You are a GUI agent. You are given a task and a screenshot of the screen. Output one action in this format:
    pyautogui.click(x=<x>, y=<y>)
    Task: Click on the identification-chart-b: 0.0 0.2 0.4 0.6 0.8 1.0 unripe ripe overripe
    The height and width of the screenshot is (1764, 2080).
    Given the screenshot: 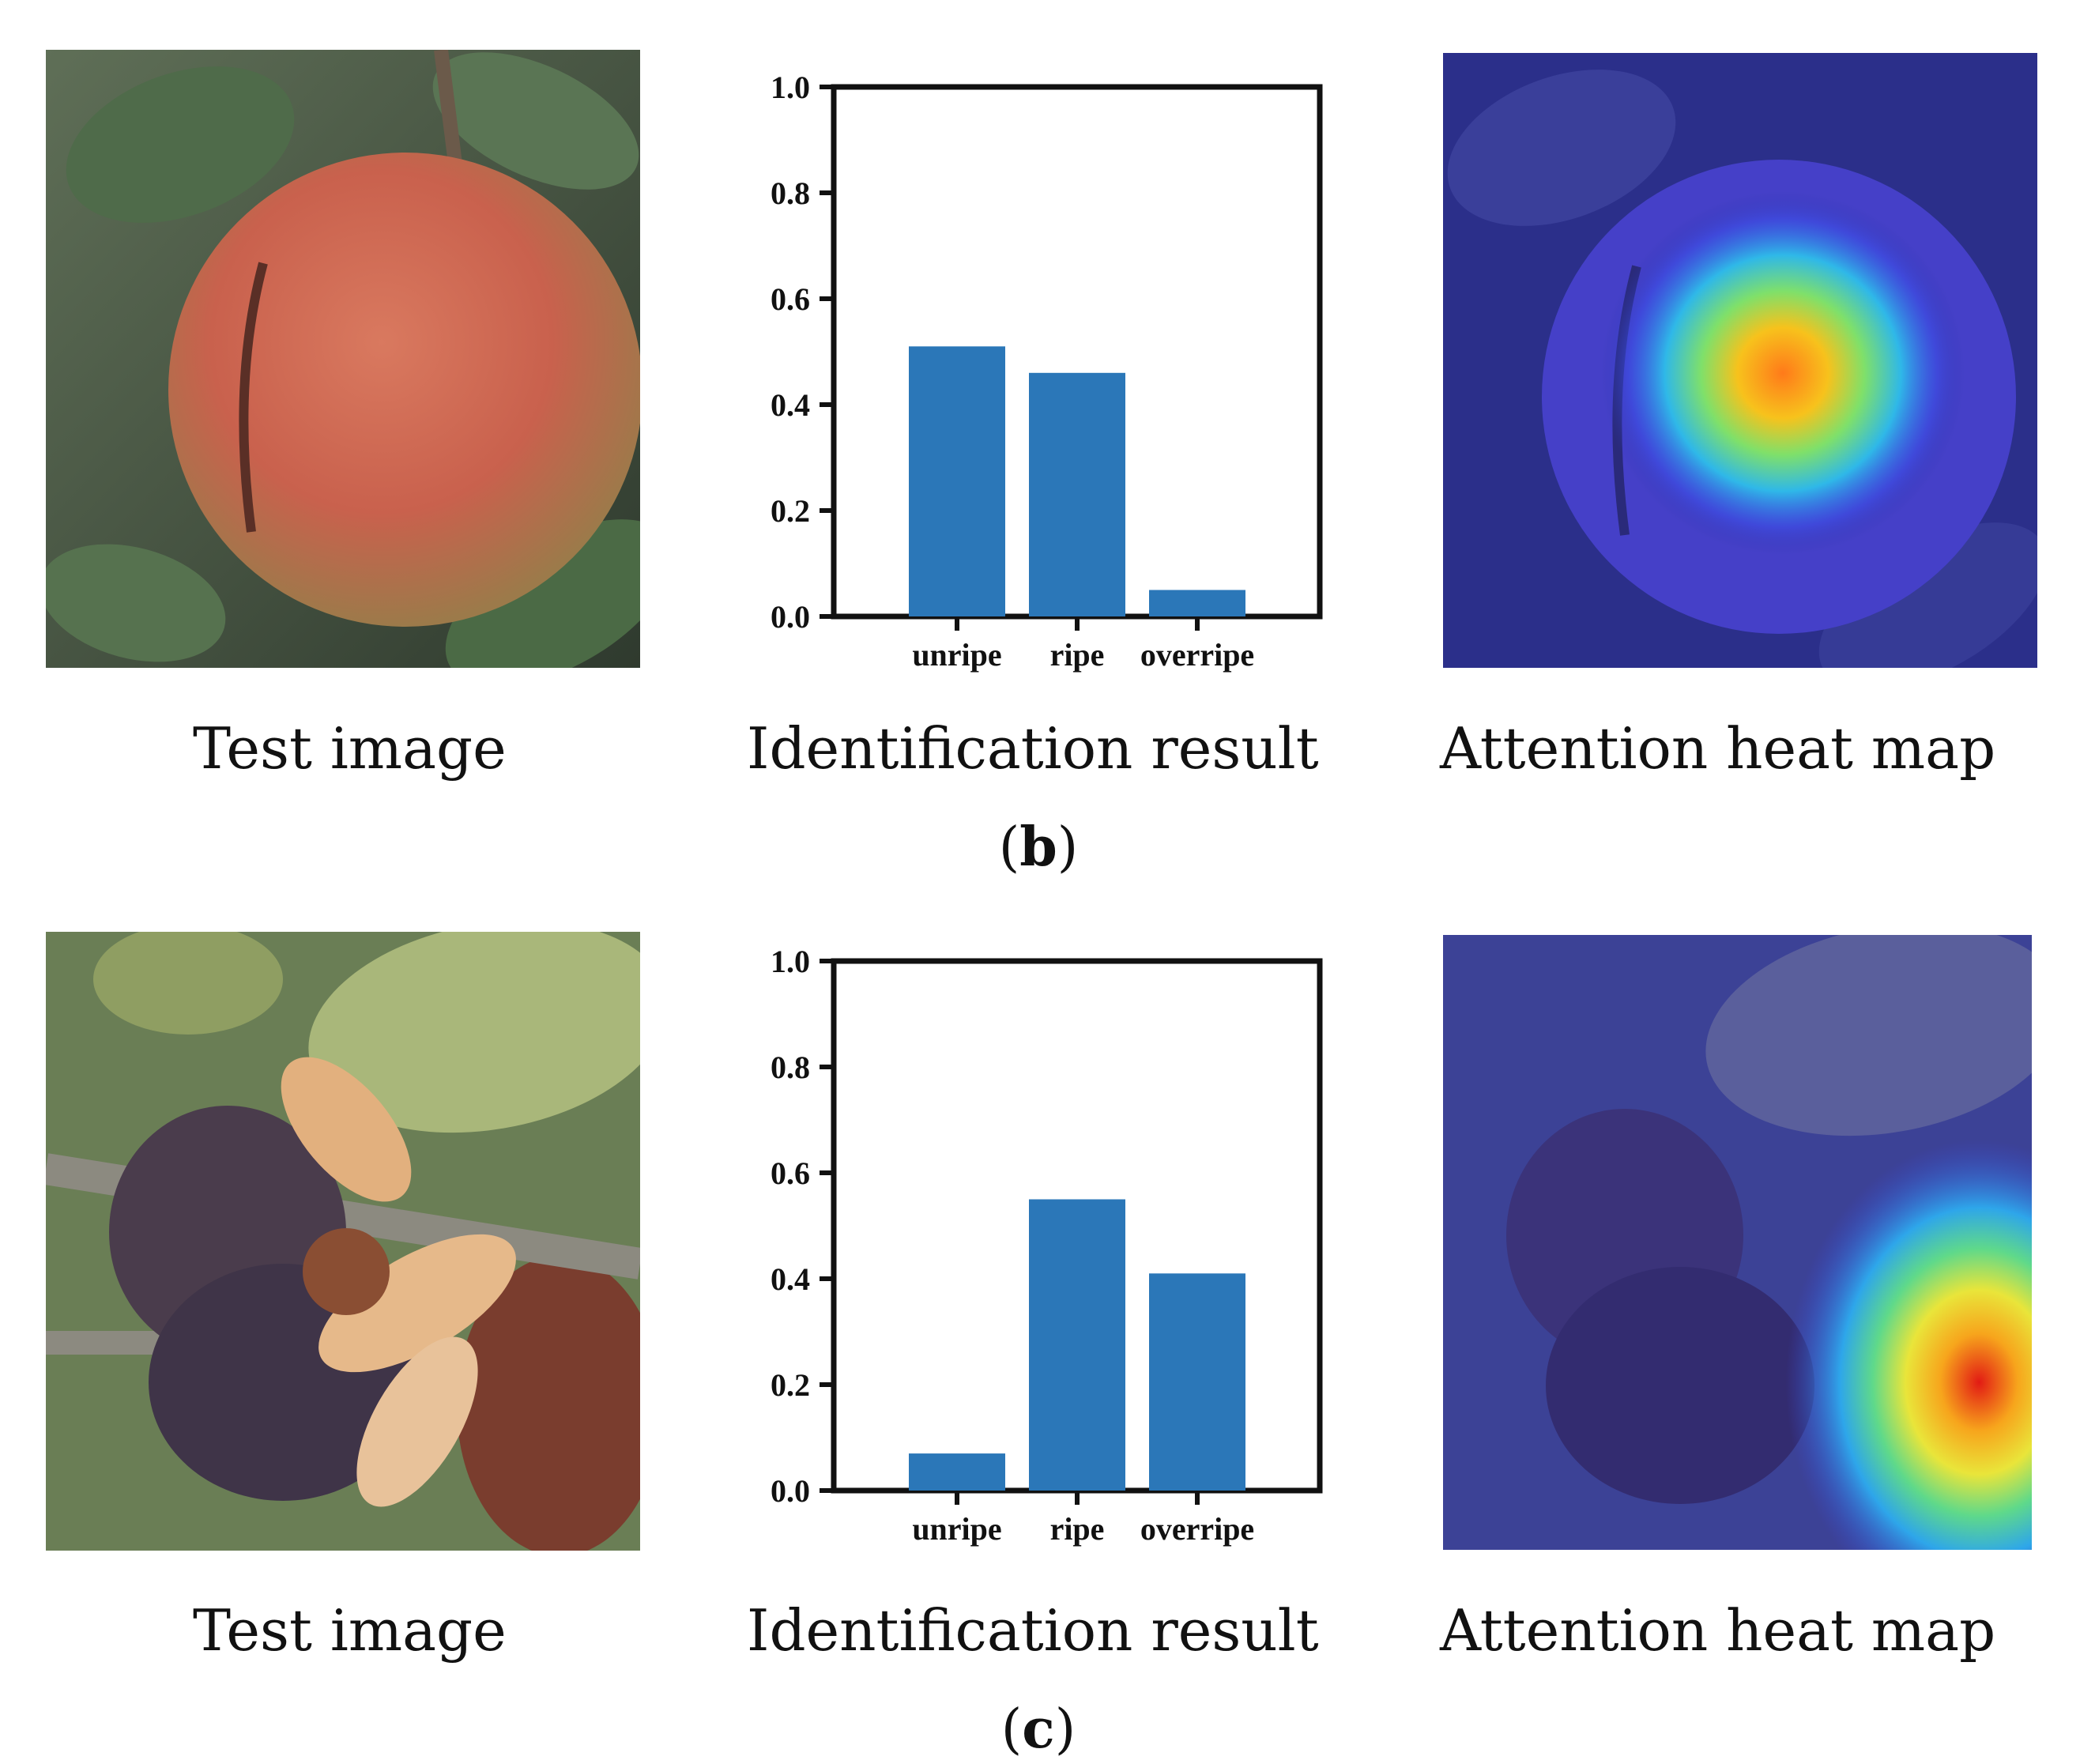 What is the action you would take?
    pyautogui.click(x=1019, y=371)
    